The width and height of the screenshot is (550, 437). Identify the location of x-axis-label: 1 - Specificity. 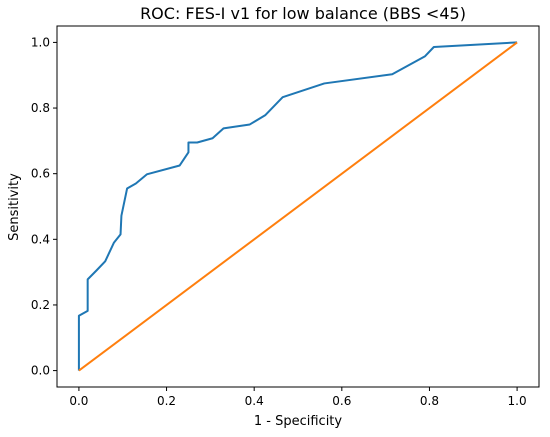
(298, 421).